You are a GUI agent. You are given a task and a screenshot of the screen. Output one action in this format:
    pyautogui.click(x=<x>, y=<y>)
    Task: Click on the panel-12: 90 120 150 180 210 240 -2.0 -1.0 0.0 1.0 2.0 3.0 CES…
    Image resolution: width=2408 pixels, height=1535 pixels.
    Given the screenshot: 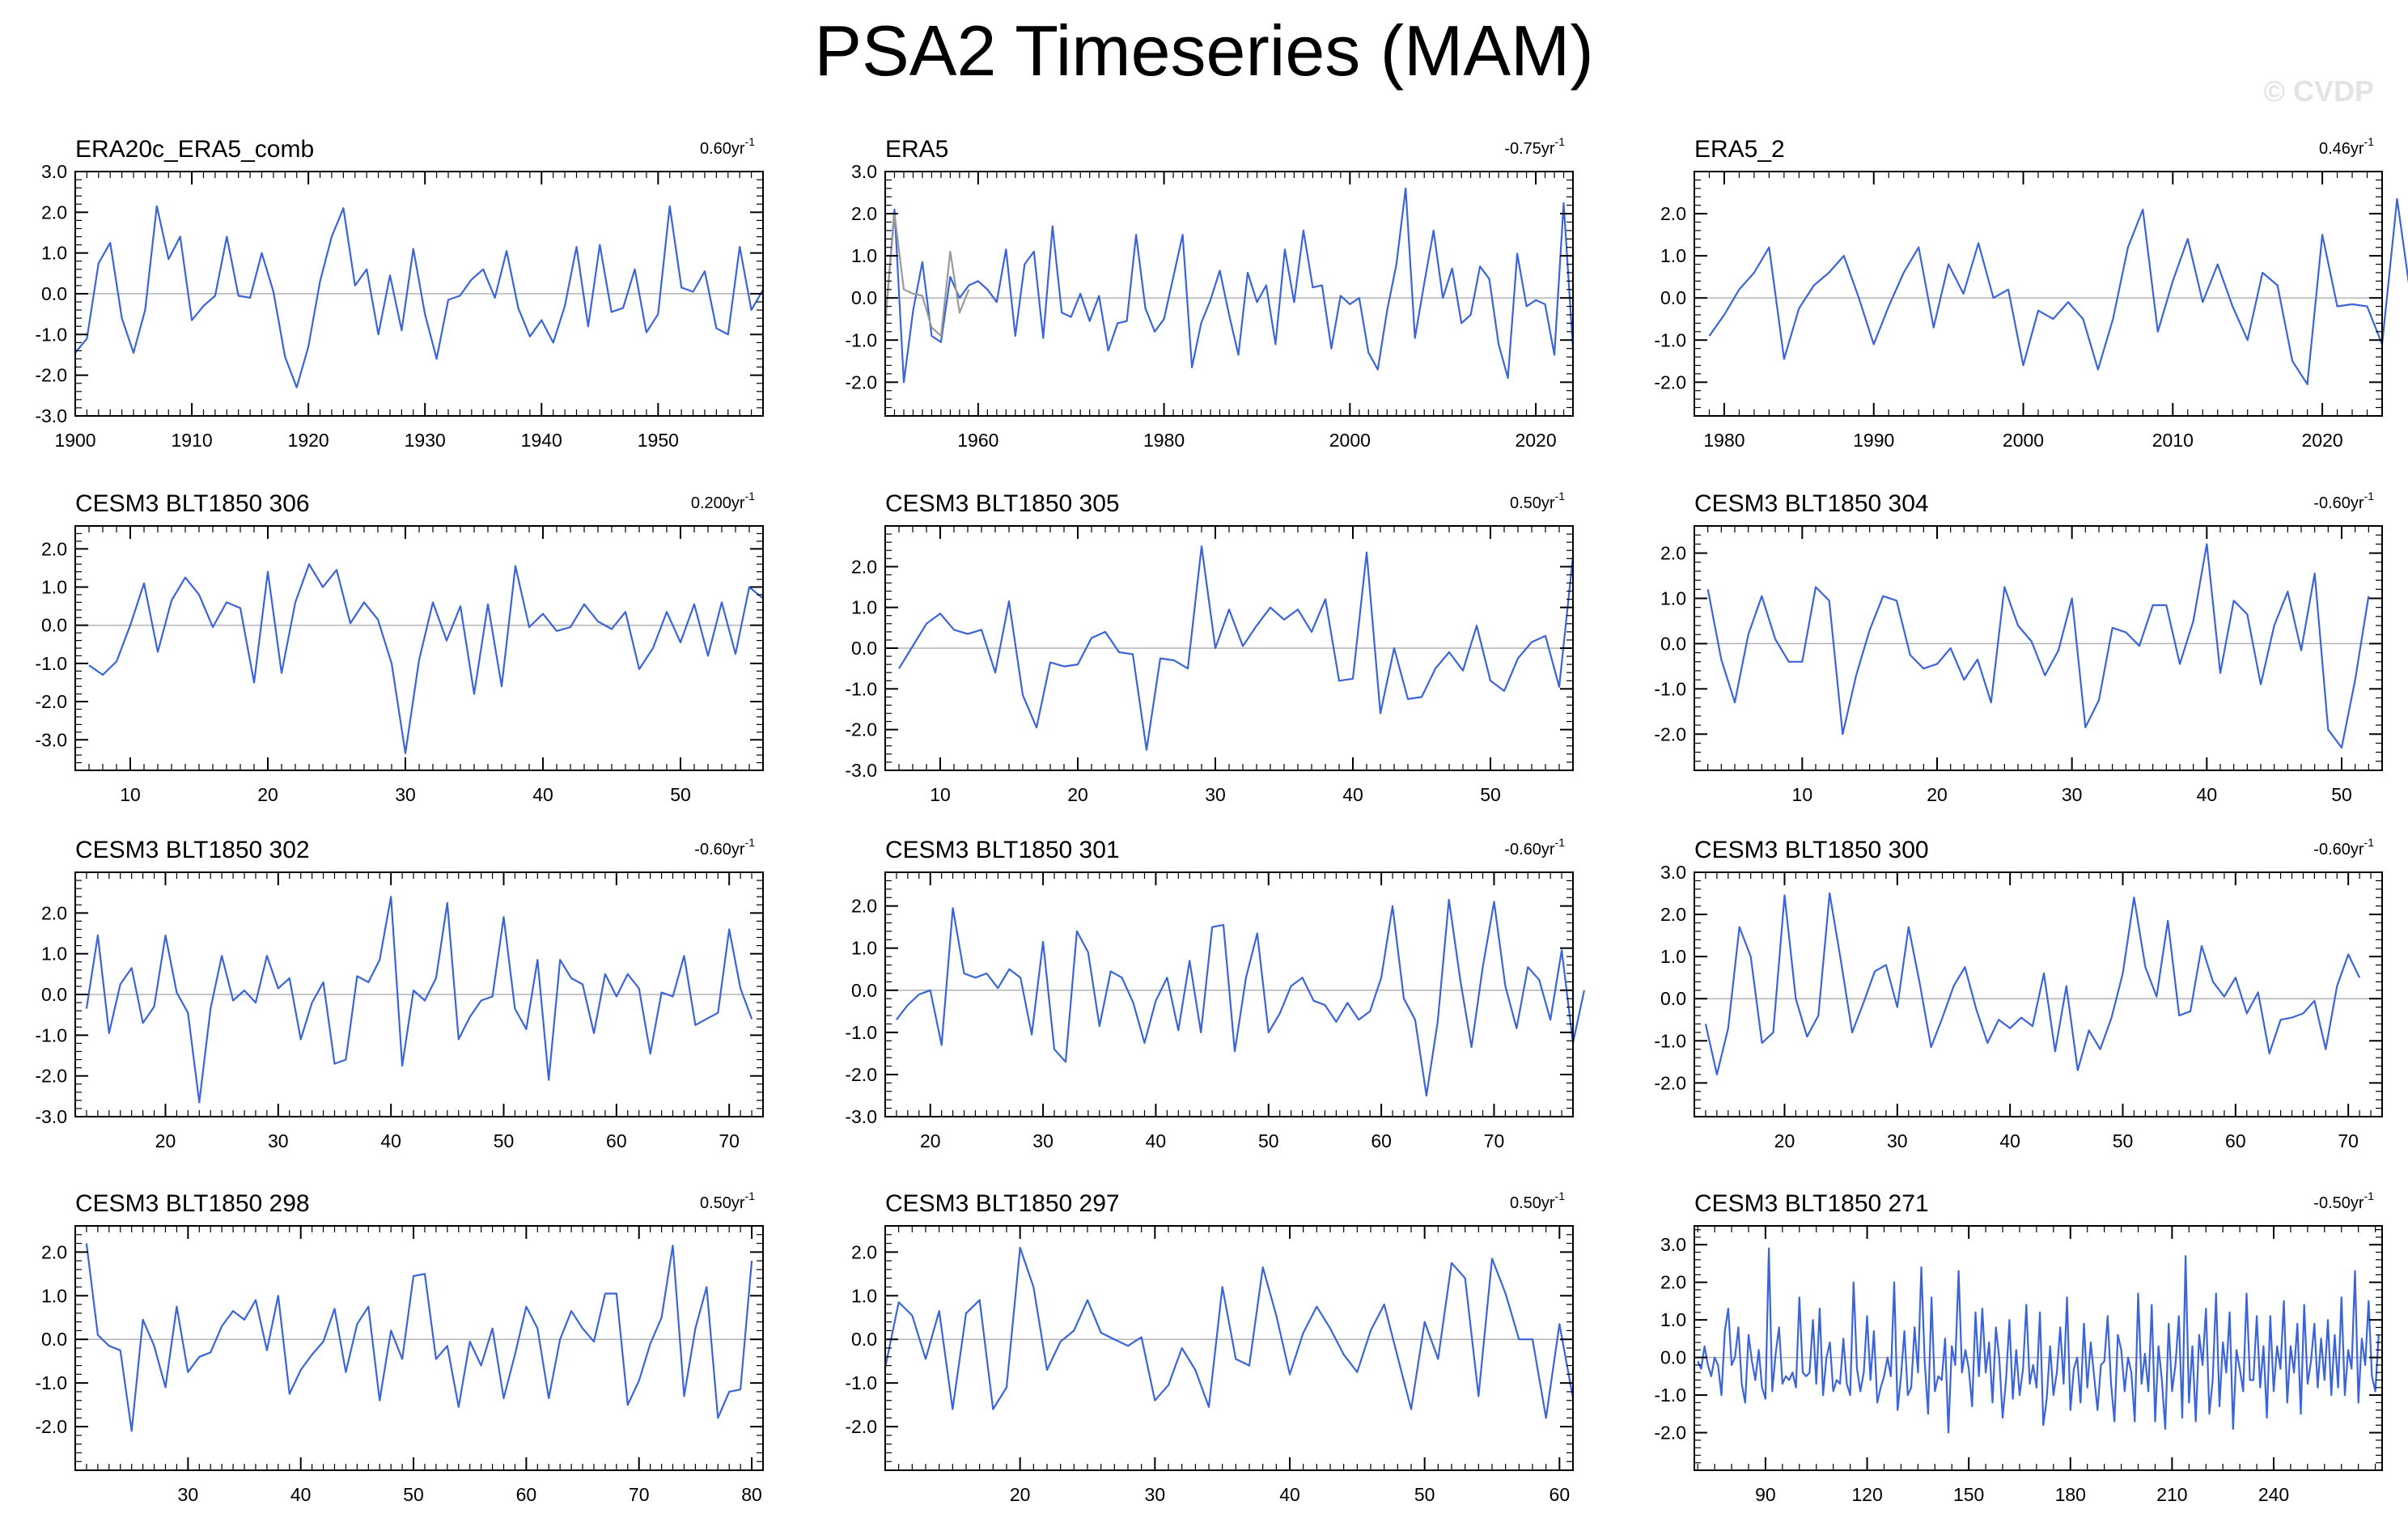 What is the action you would take?
    pyautogui.click(x=2019, y=1347)
    